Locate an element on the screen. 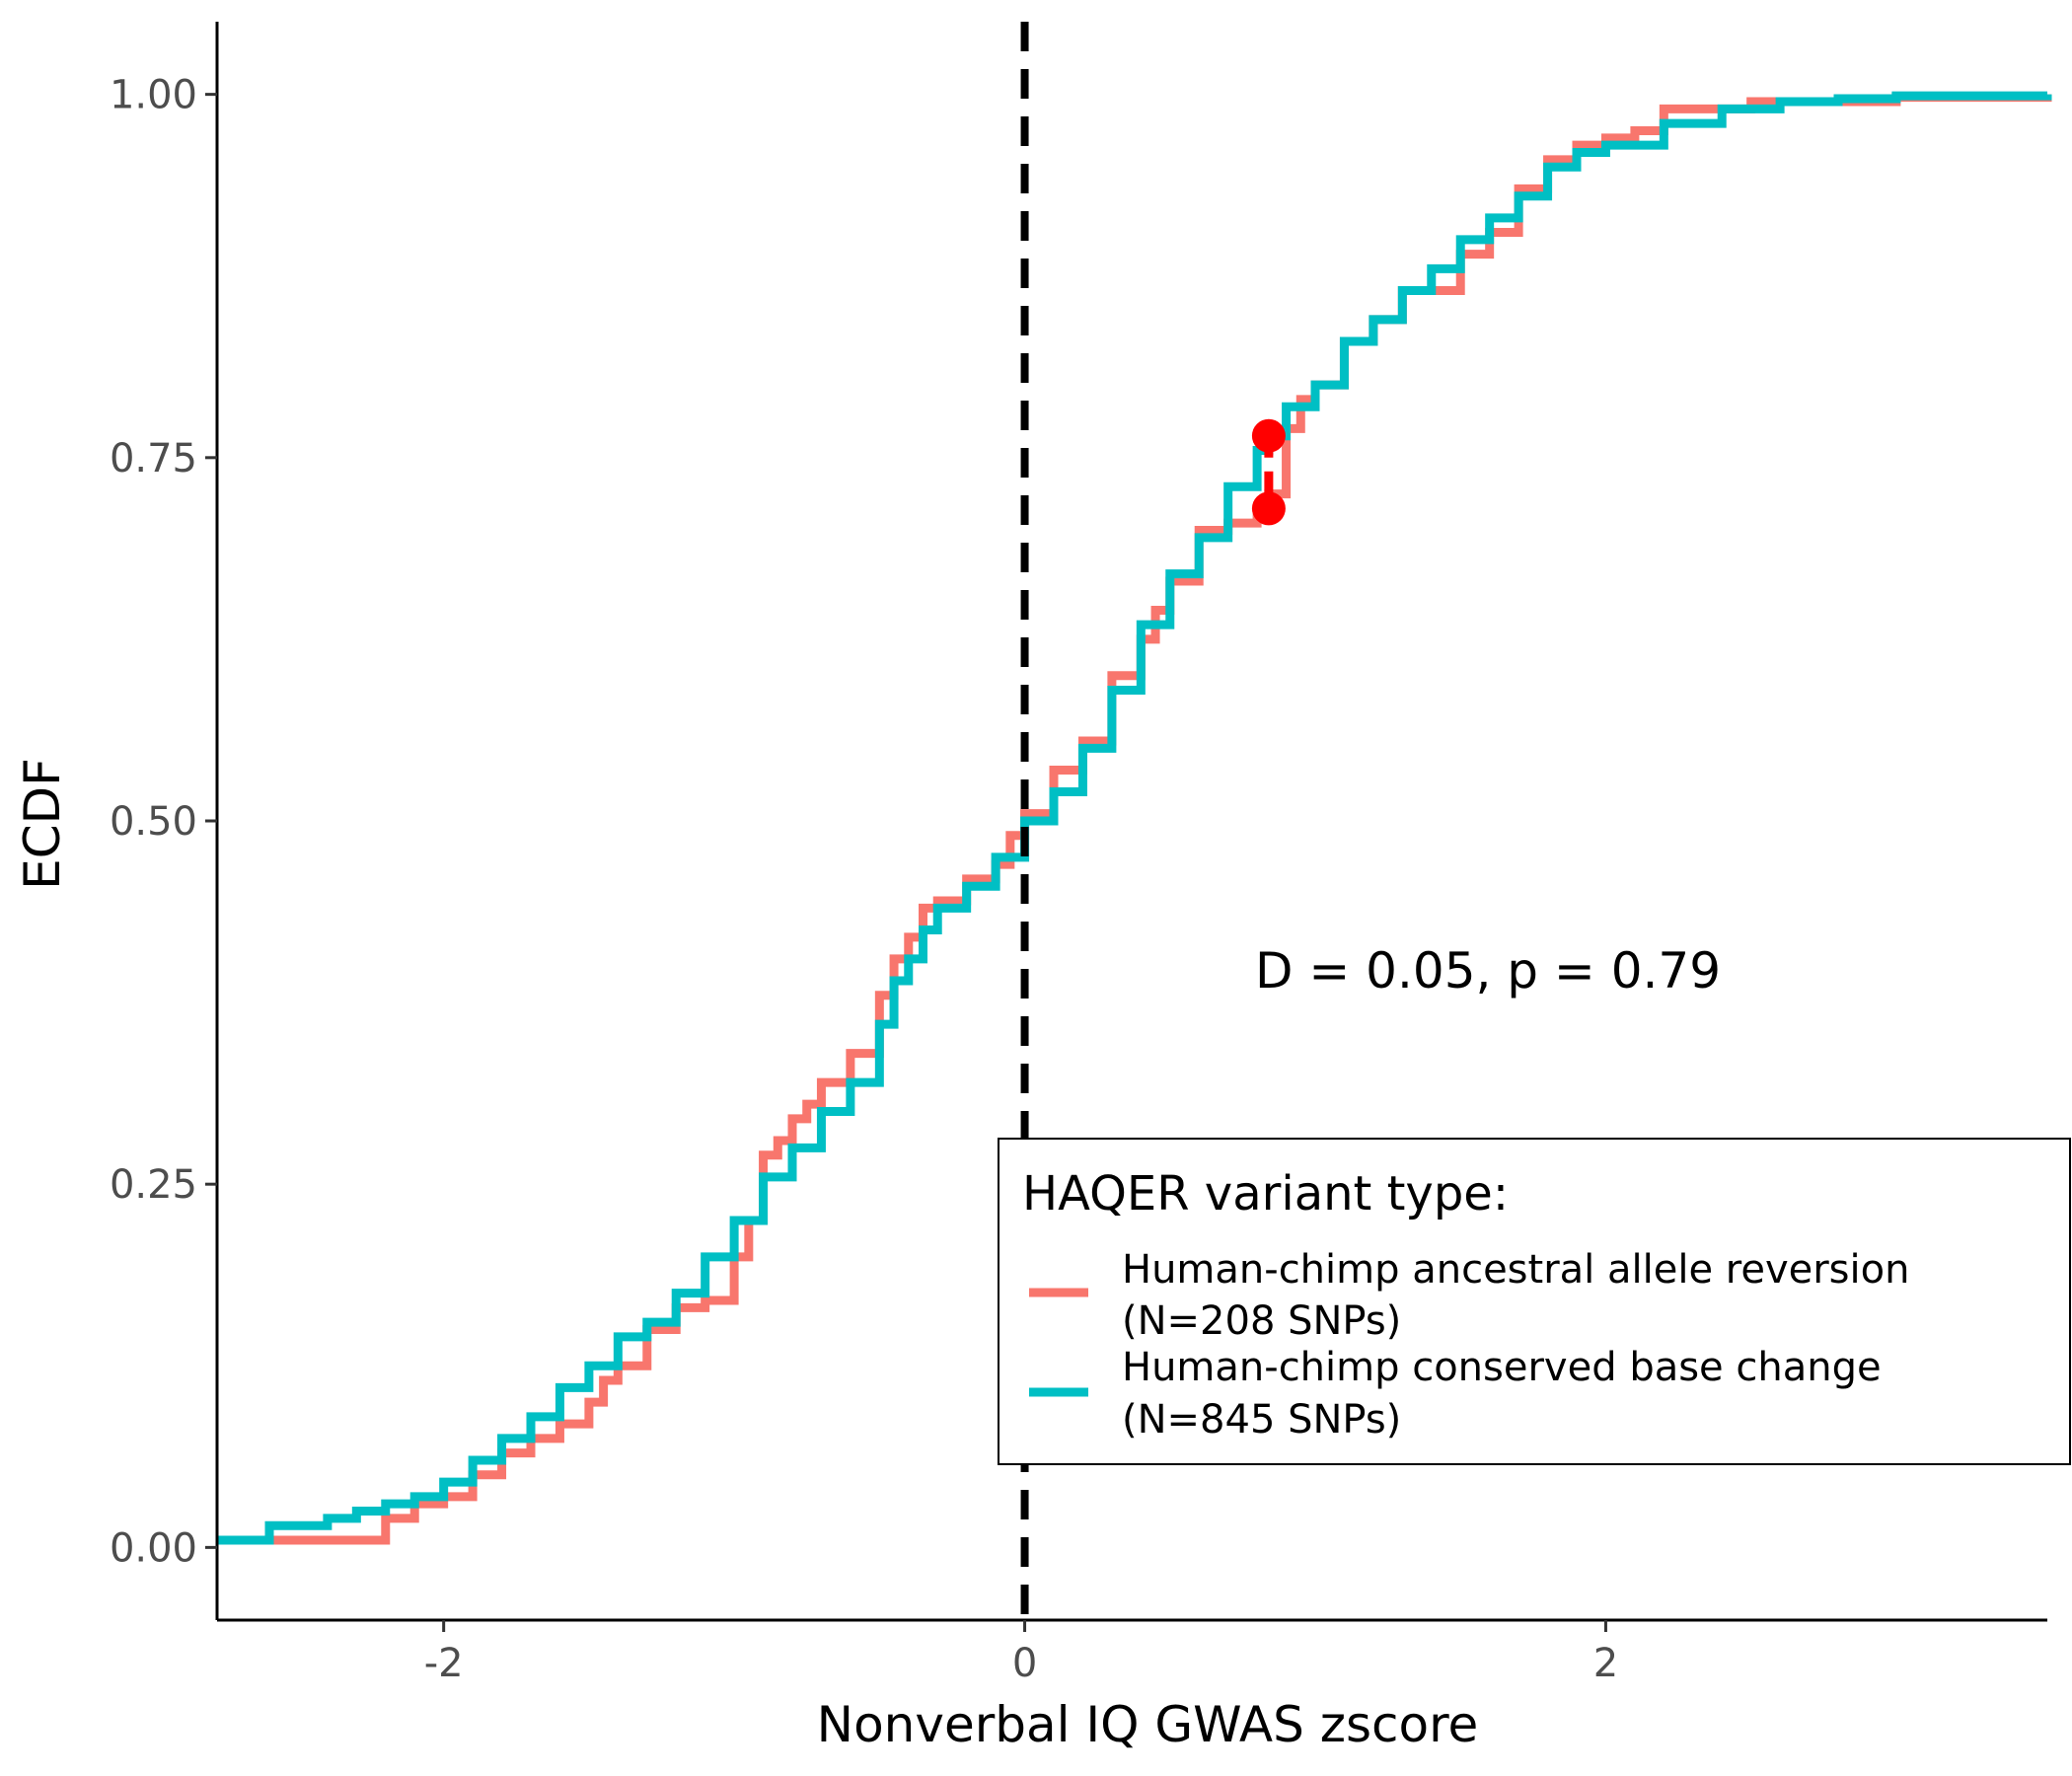  legend-label-ancestral-reversion-line2: (N=208 SNPs) is located at coordinates (1261, 1321).